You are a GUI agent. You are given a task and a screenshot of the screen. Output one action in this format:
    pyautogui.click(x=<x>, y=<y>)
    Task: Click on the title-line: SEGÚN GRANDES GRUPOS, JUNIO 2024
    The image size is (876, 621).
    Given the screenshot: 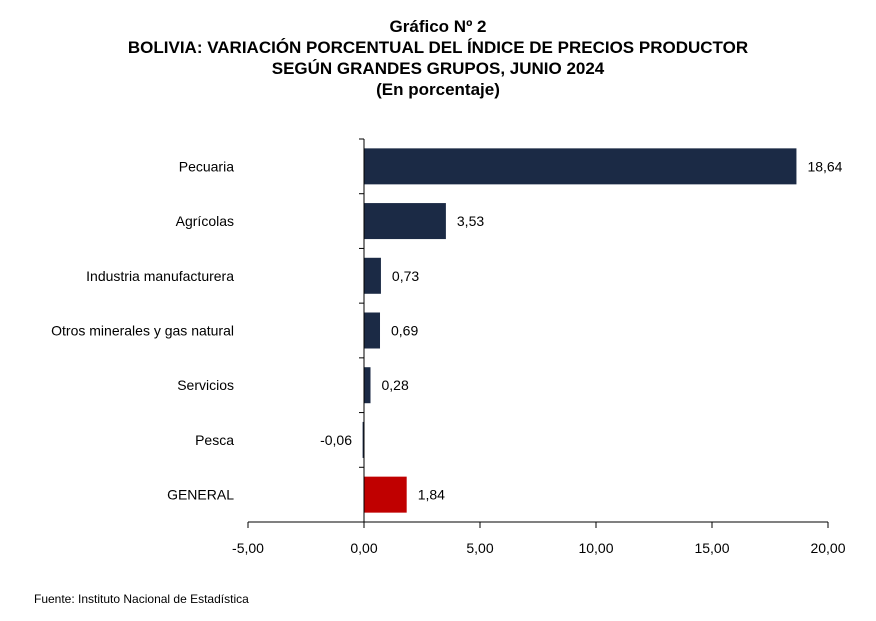 What is the action you would take?
    pyautogui.click(x=438, y=68)
    